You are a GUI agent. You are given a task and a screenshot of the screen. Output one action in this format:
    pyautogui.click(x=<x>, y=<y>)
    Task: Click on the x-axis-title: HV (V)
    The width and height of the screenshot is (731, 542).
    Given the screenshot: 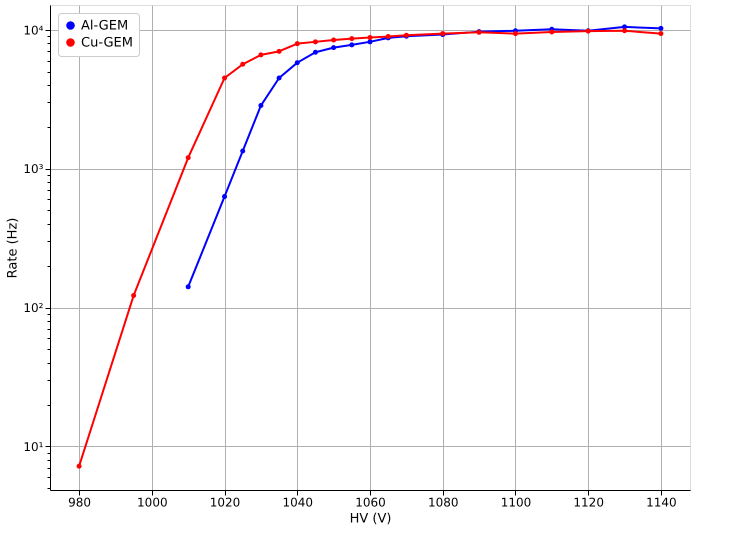 What is the action you would take?
    pyautogui.click(x=371, y=519)
    